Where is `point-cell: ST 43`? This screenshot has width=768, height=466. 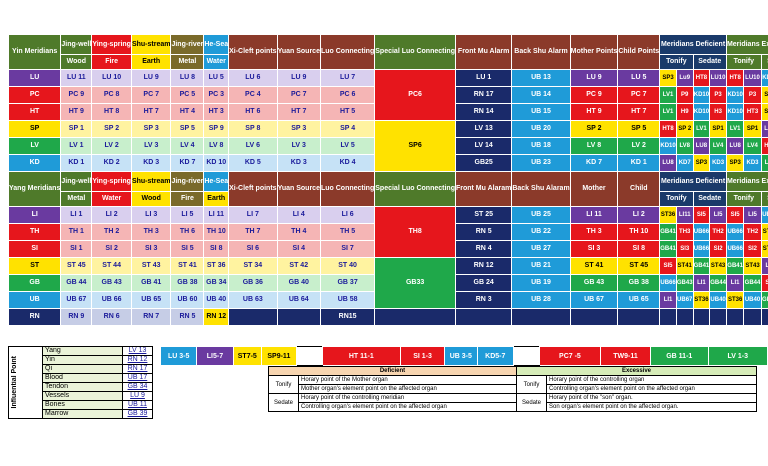 point-cell: ST 43 is located at coordinates (151, 266).